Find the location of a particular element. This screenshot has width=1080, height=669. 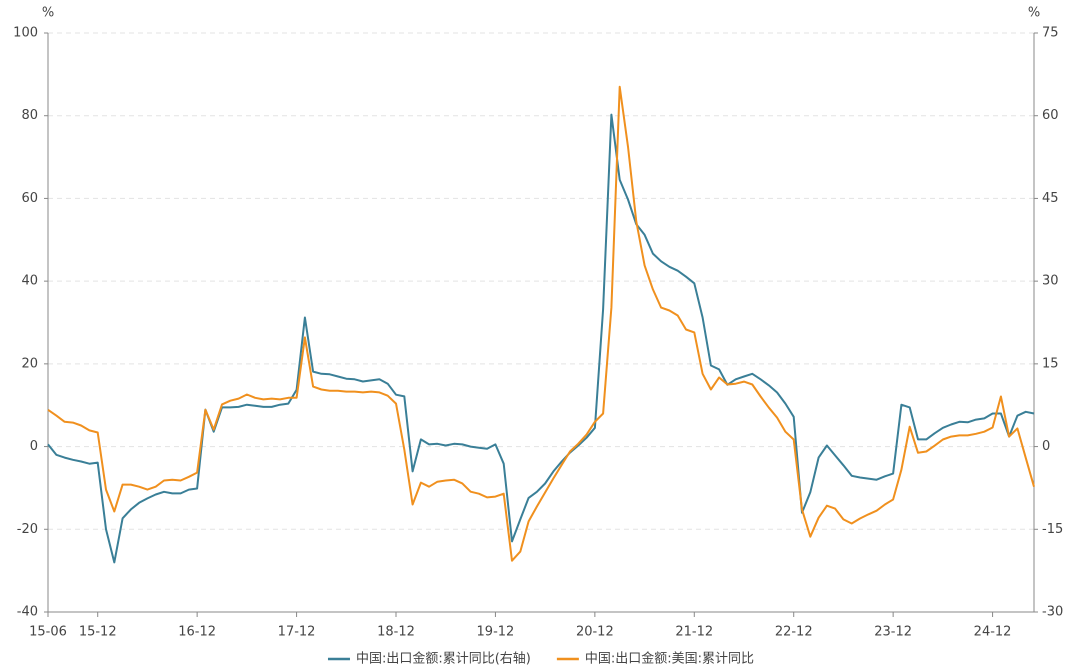

y2-tick-label: 30 is located at coordinates (1050, 281).